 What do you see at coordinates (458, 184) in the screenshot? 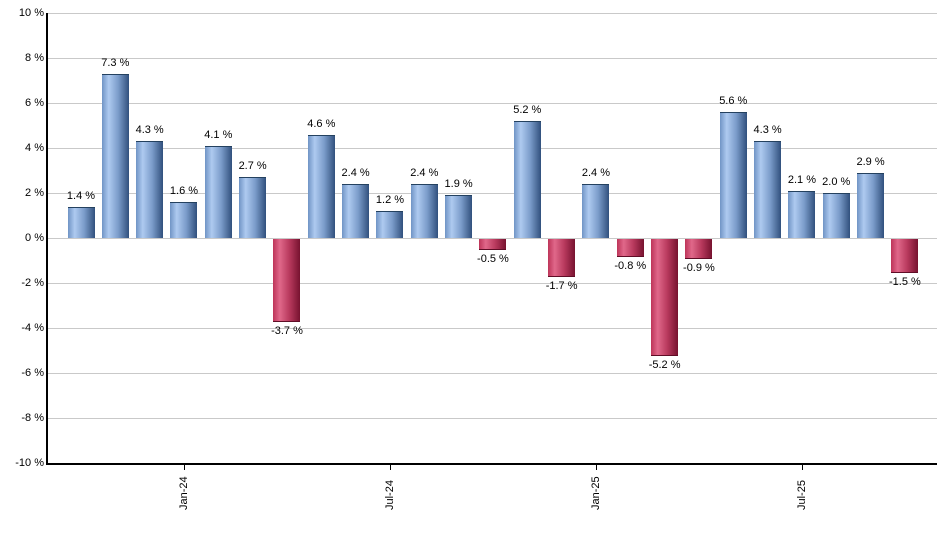
I see `bar-value-label: 1.9 %` at bounding box center [458, 184].